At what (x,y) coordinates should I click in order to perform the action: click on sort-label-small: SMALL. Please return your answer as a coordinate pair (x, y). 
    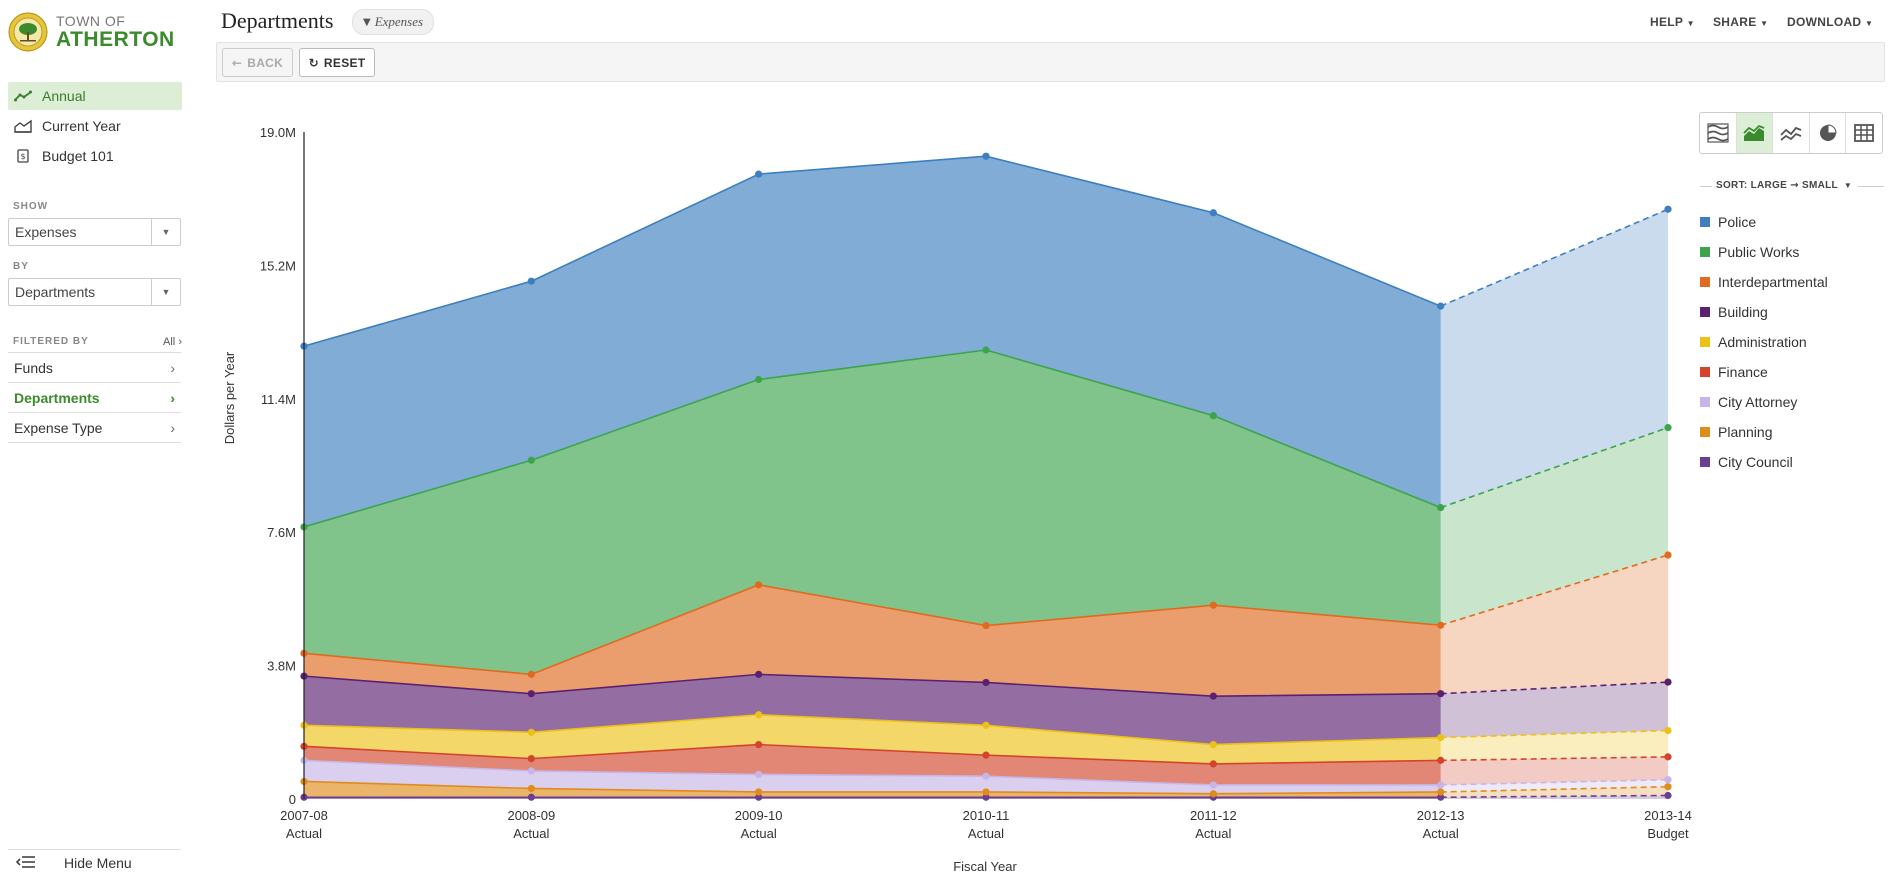
    Looking at the image, I should click on (1819, 185).